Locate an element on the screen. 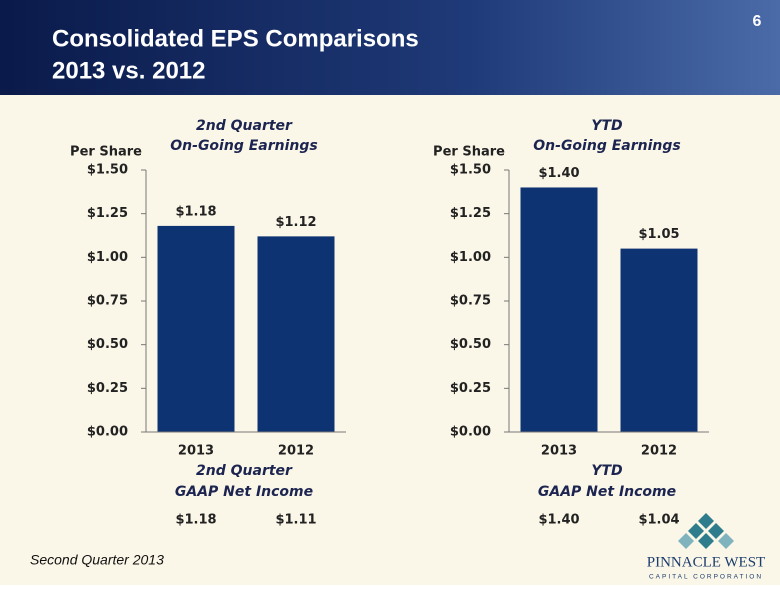 The height and width of the screenshot is (589, 780). slide-subtitle: 2013 vs. 2012 is located at coordinates (128, 70).